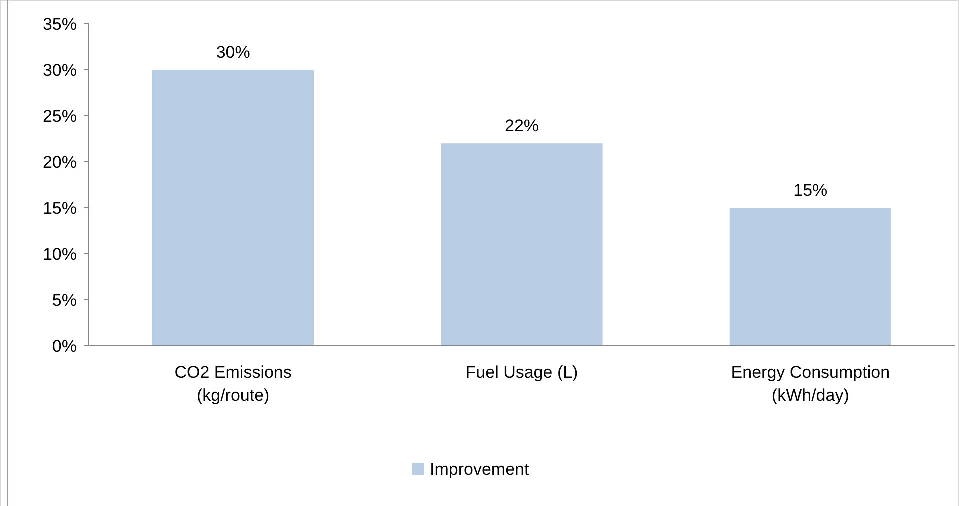 This screenshot has width=959, height=506. Describe the element at coordinates (64, 346) in the screenshot. I see `y-tick-label: 0%` at that location.